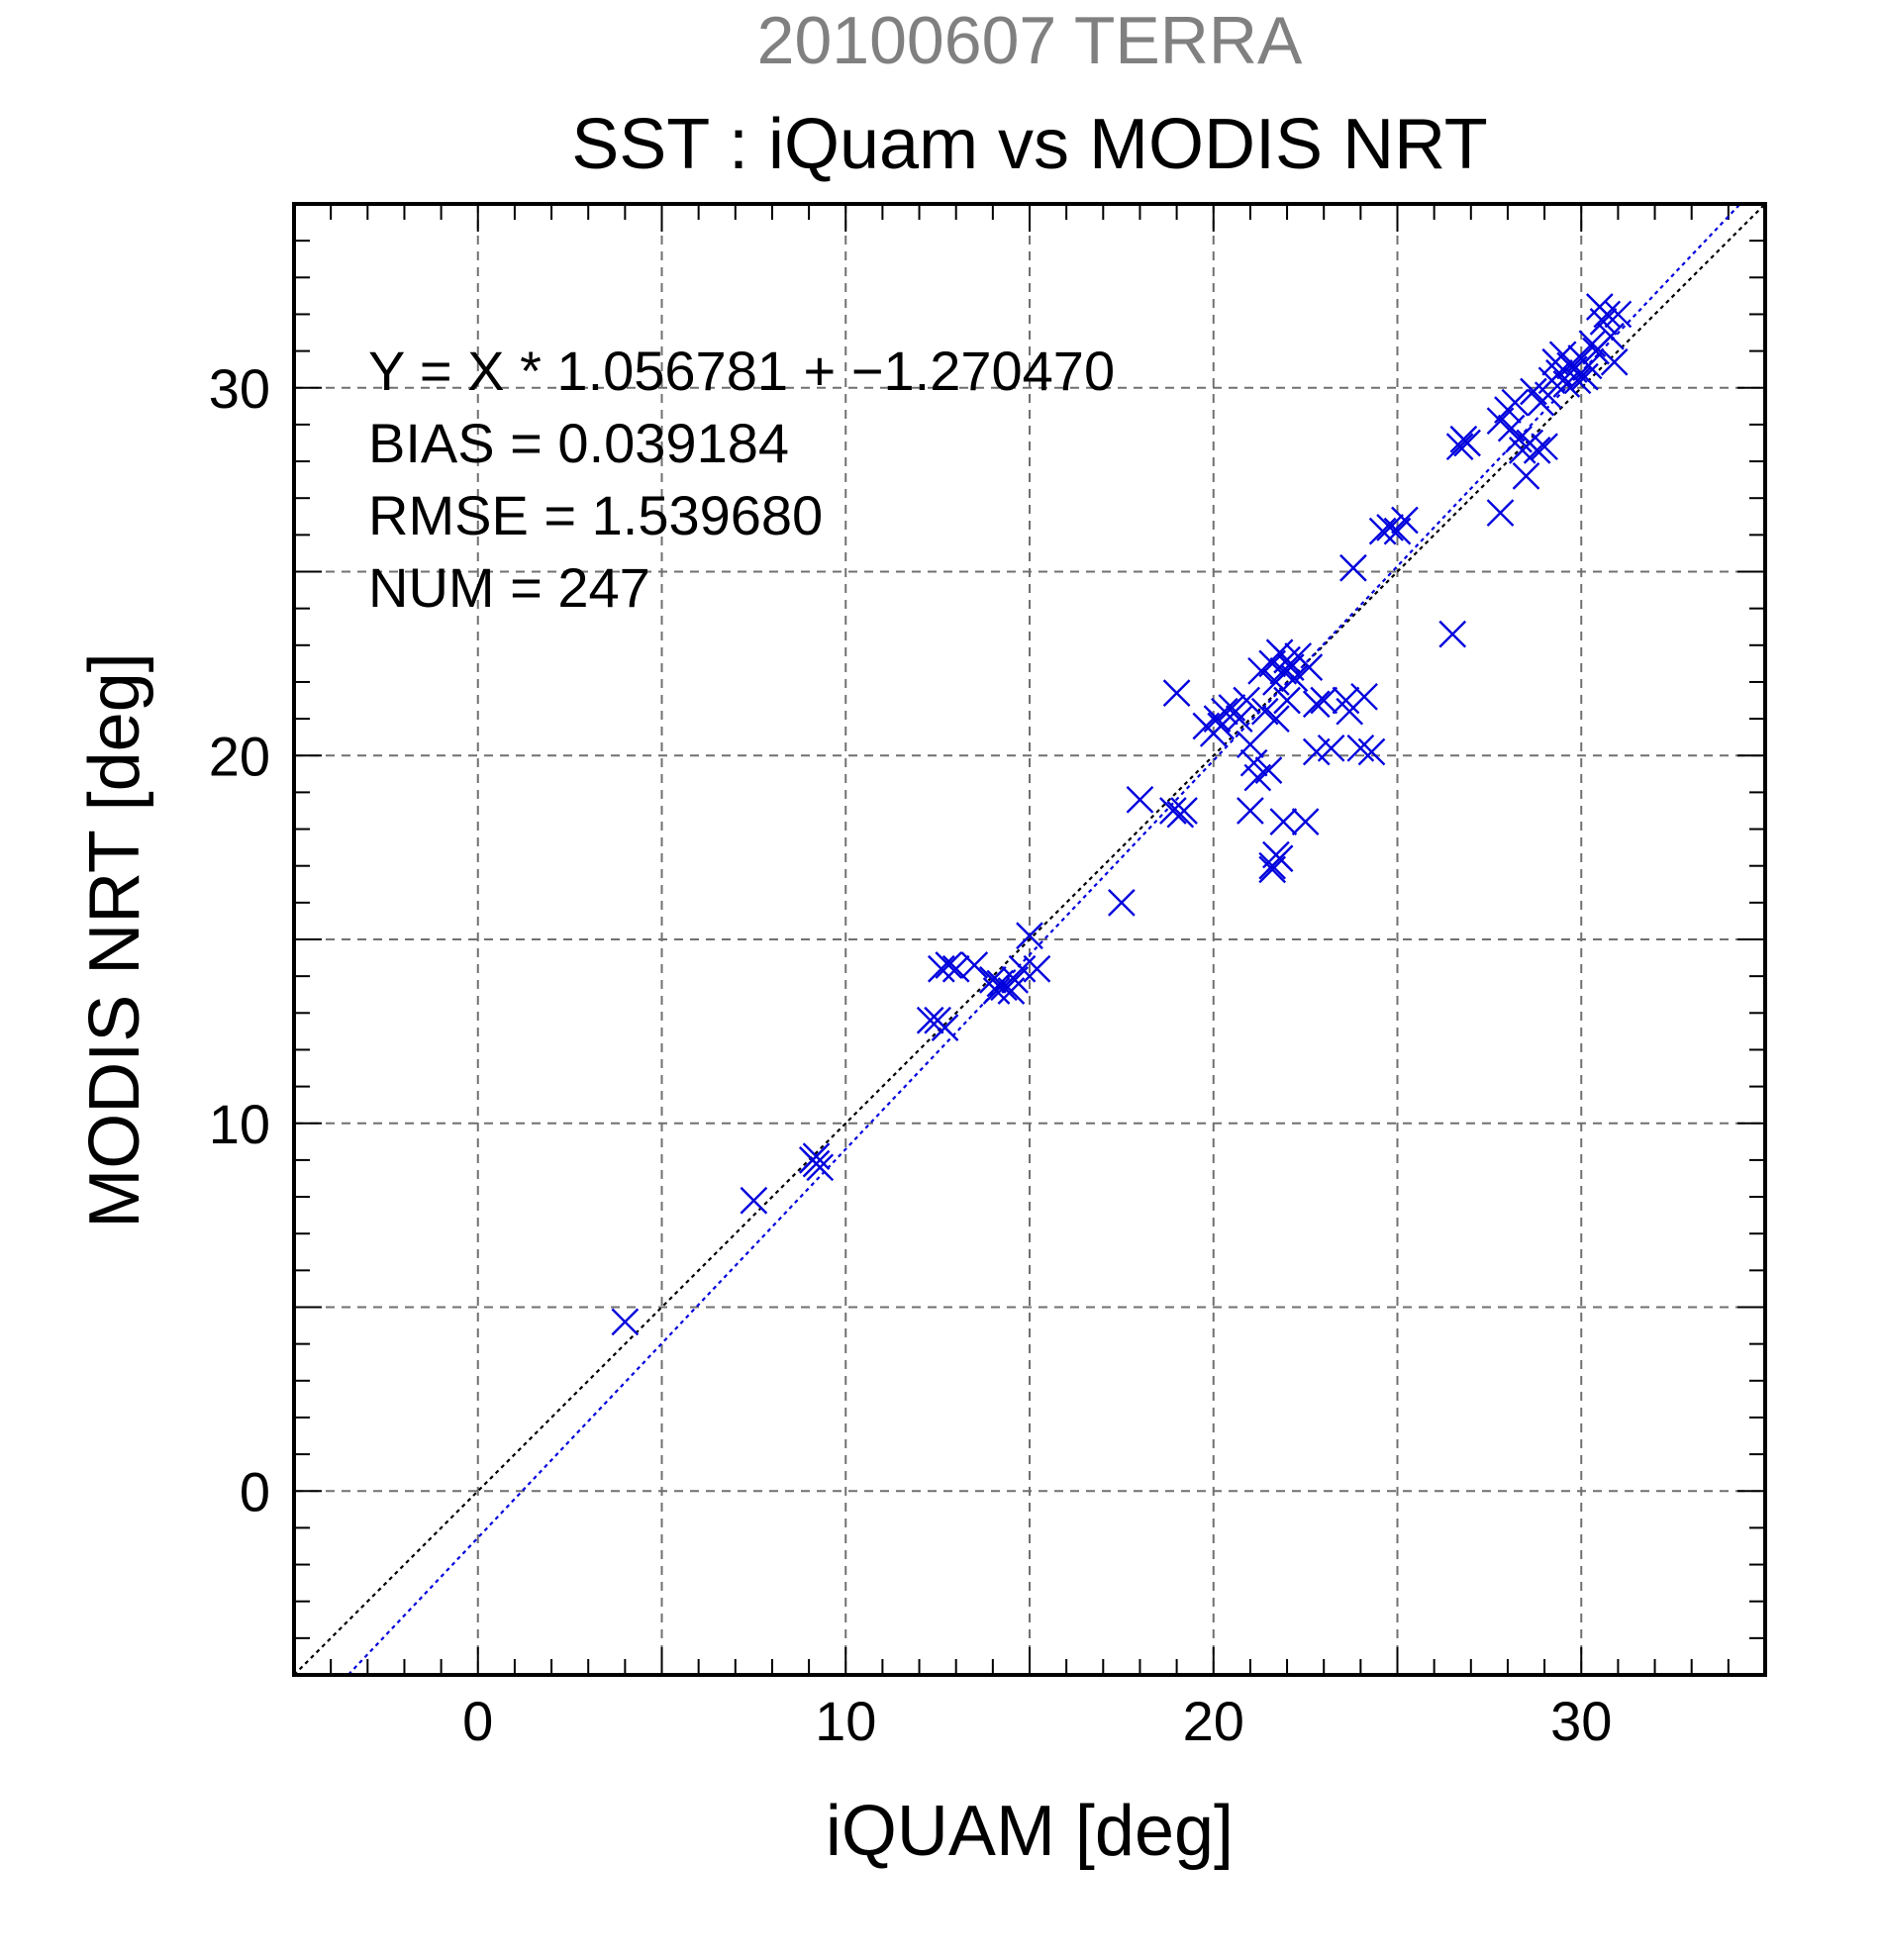  I want to click on chart-suptitle: 20100607 TERRA, so click(1030, 40).